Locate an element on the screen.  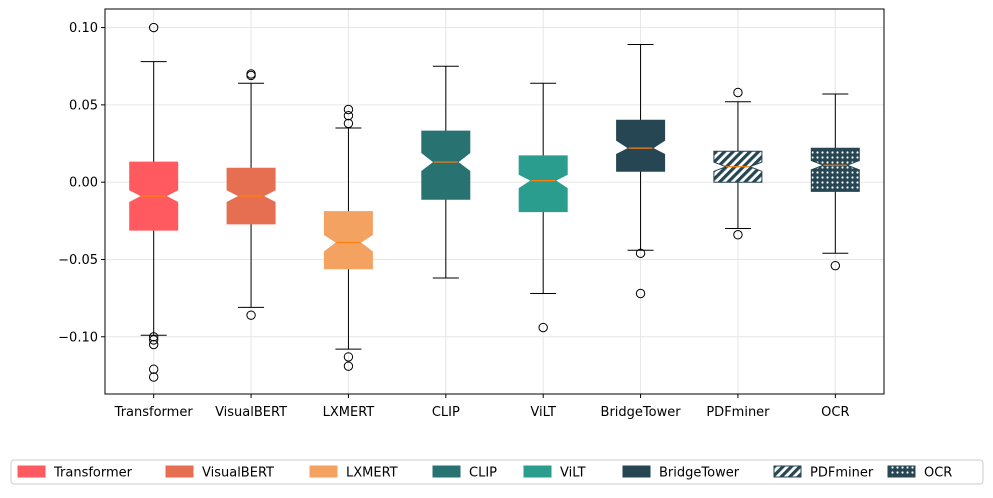
box-bridgetower is located at coordinates (641, 171).